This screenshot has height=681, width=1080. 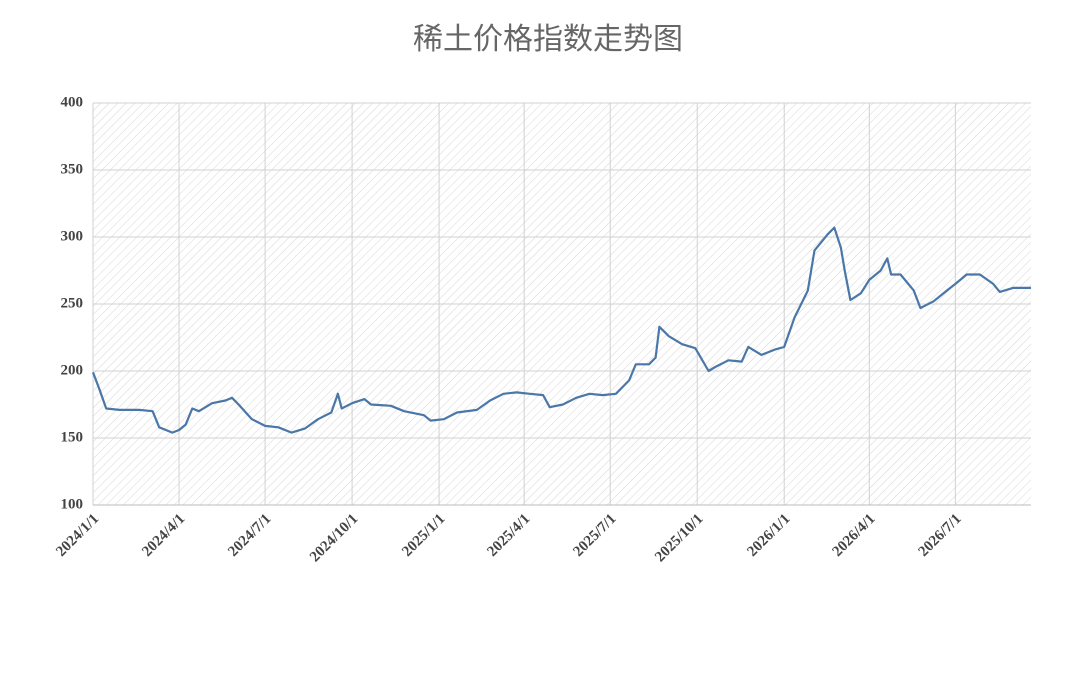 What do you see at coordinates (940, 535) in the screenshot?
I see `x-tick-label: 2026/7/1` at bounding box center [940, 535].